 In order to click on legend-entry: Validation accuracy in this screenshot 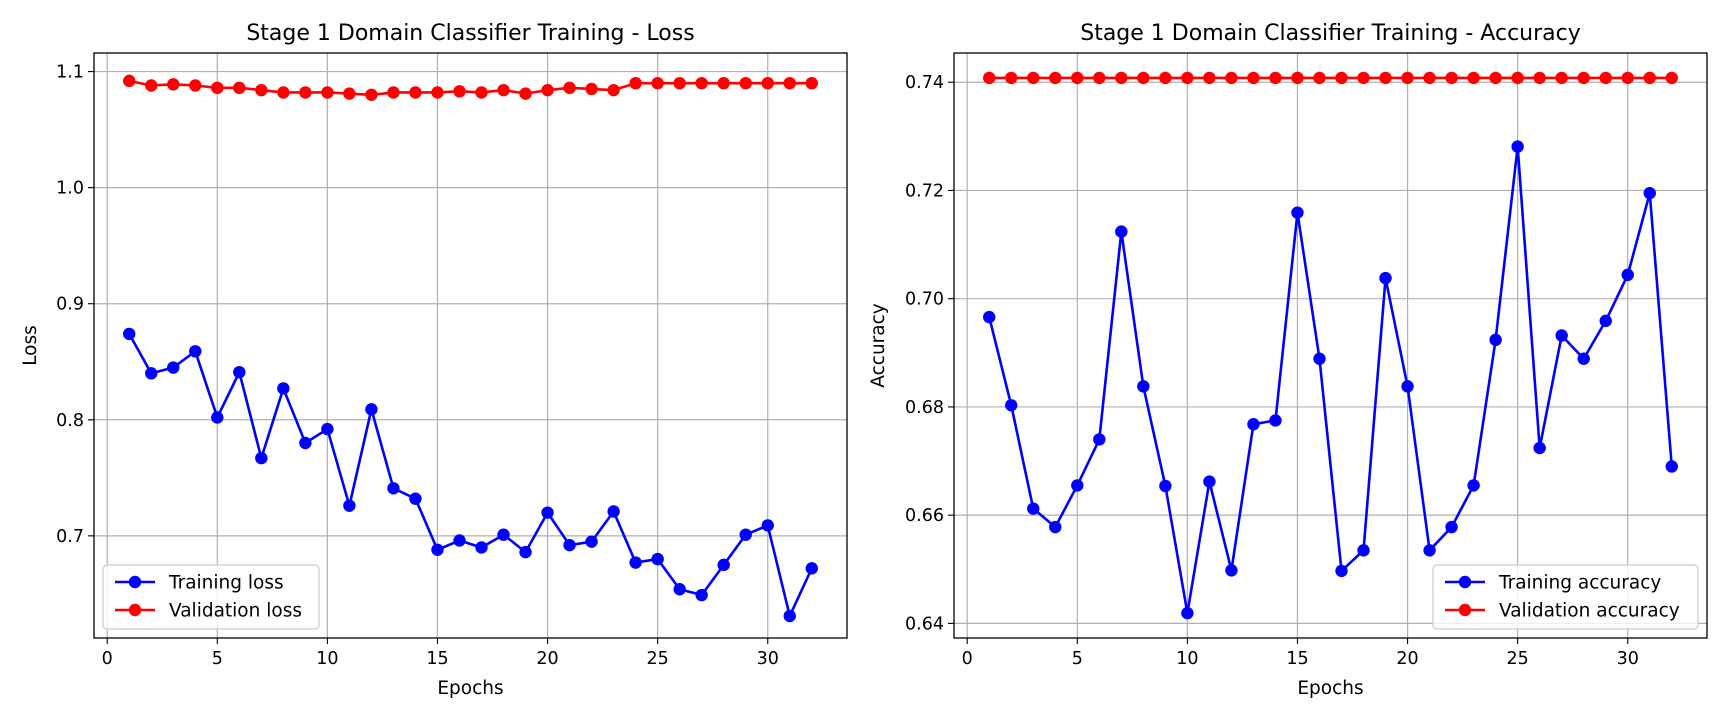, I will do `click(1562, 611)`.